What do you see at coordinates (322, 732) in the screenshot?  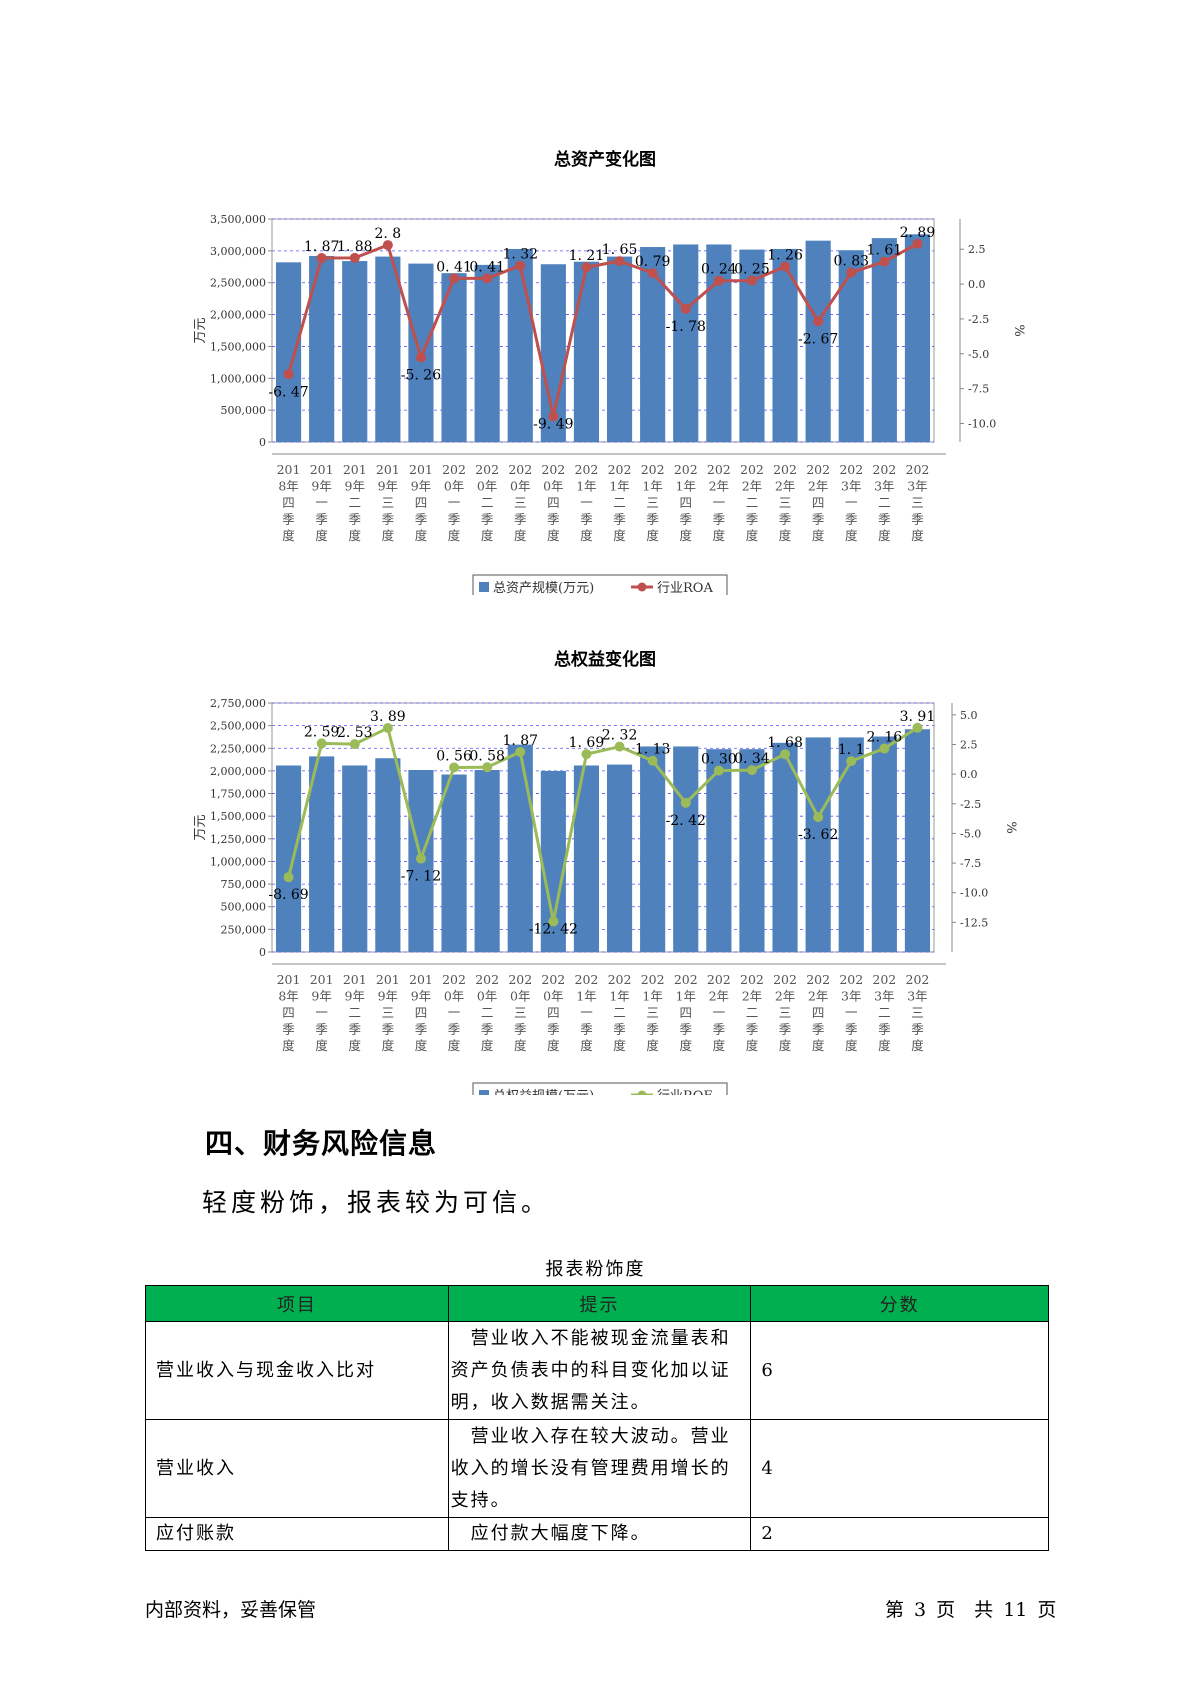 I see `data-label: 2. 59` at bounding box center [322, 732].